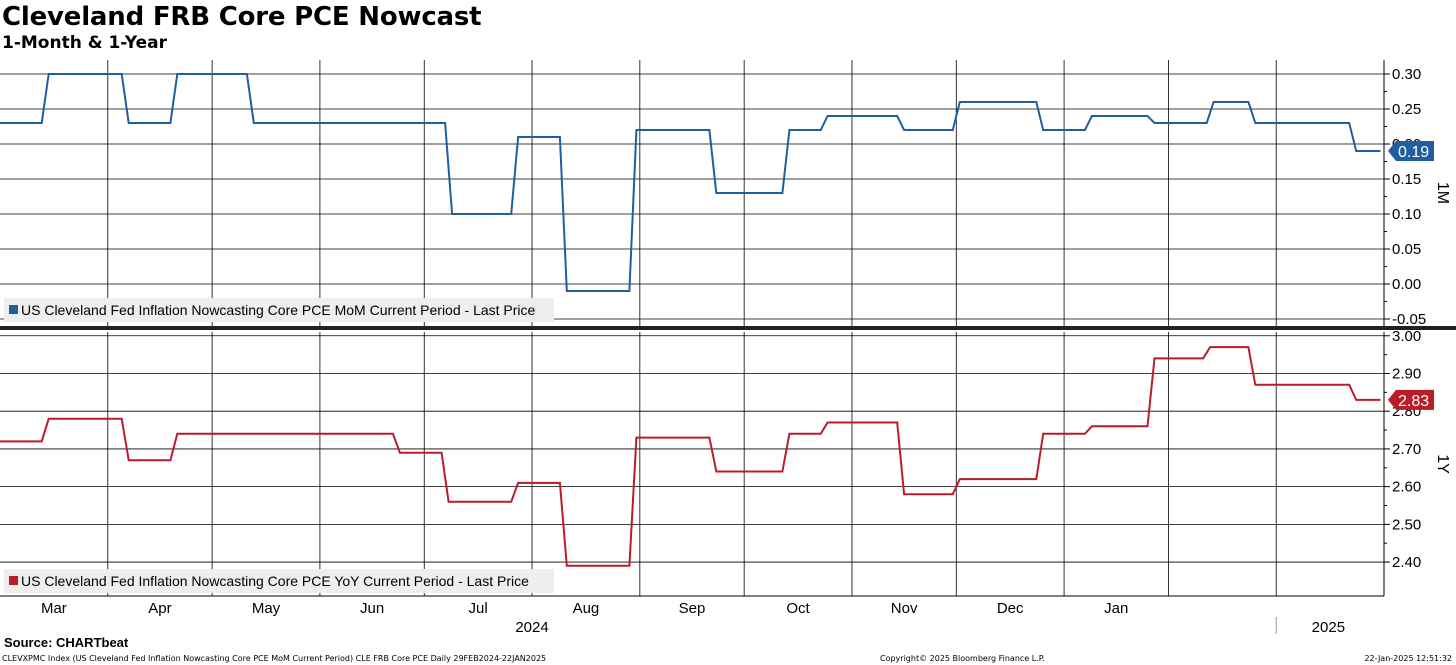  Describe the element at coordinates (1413, 401) in the screenshot. I see `last-value-text: 2.83` at that location.